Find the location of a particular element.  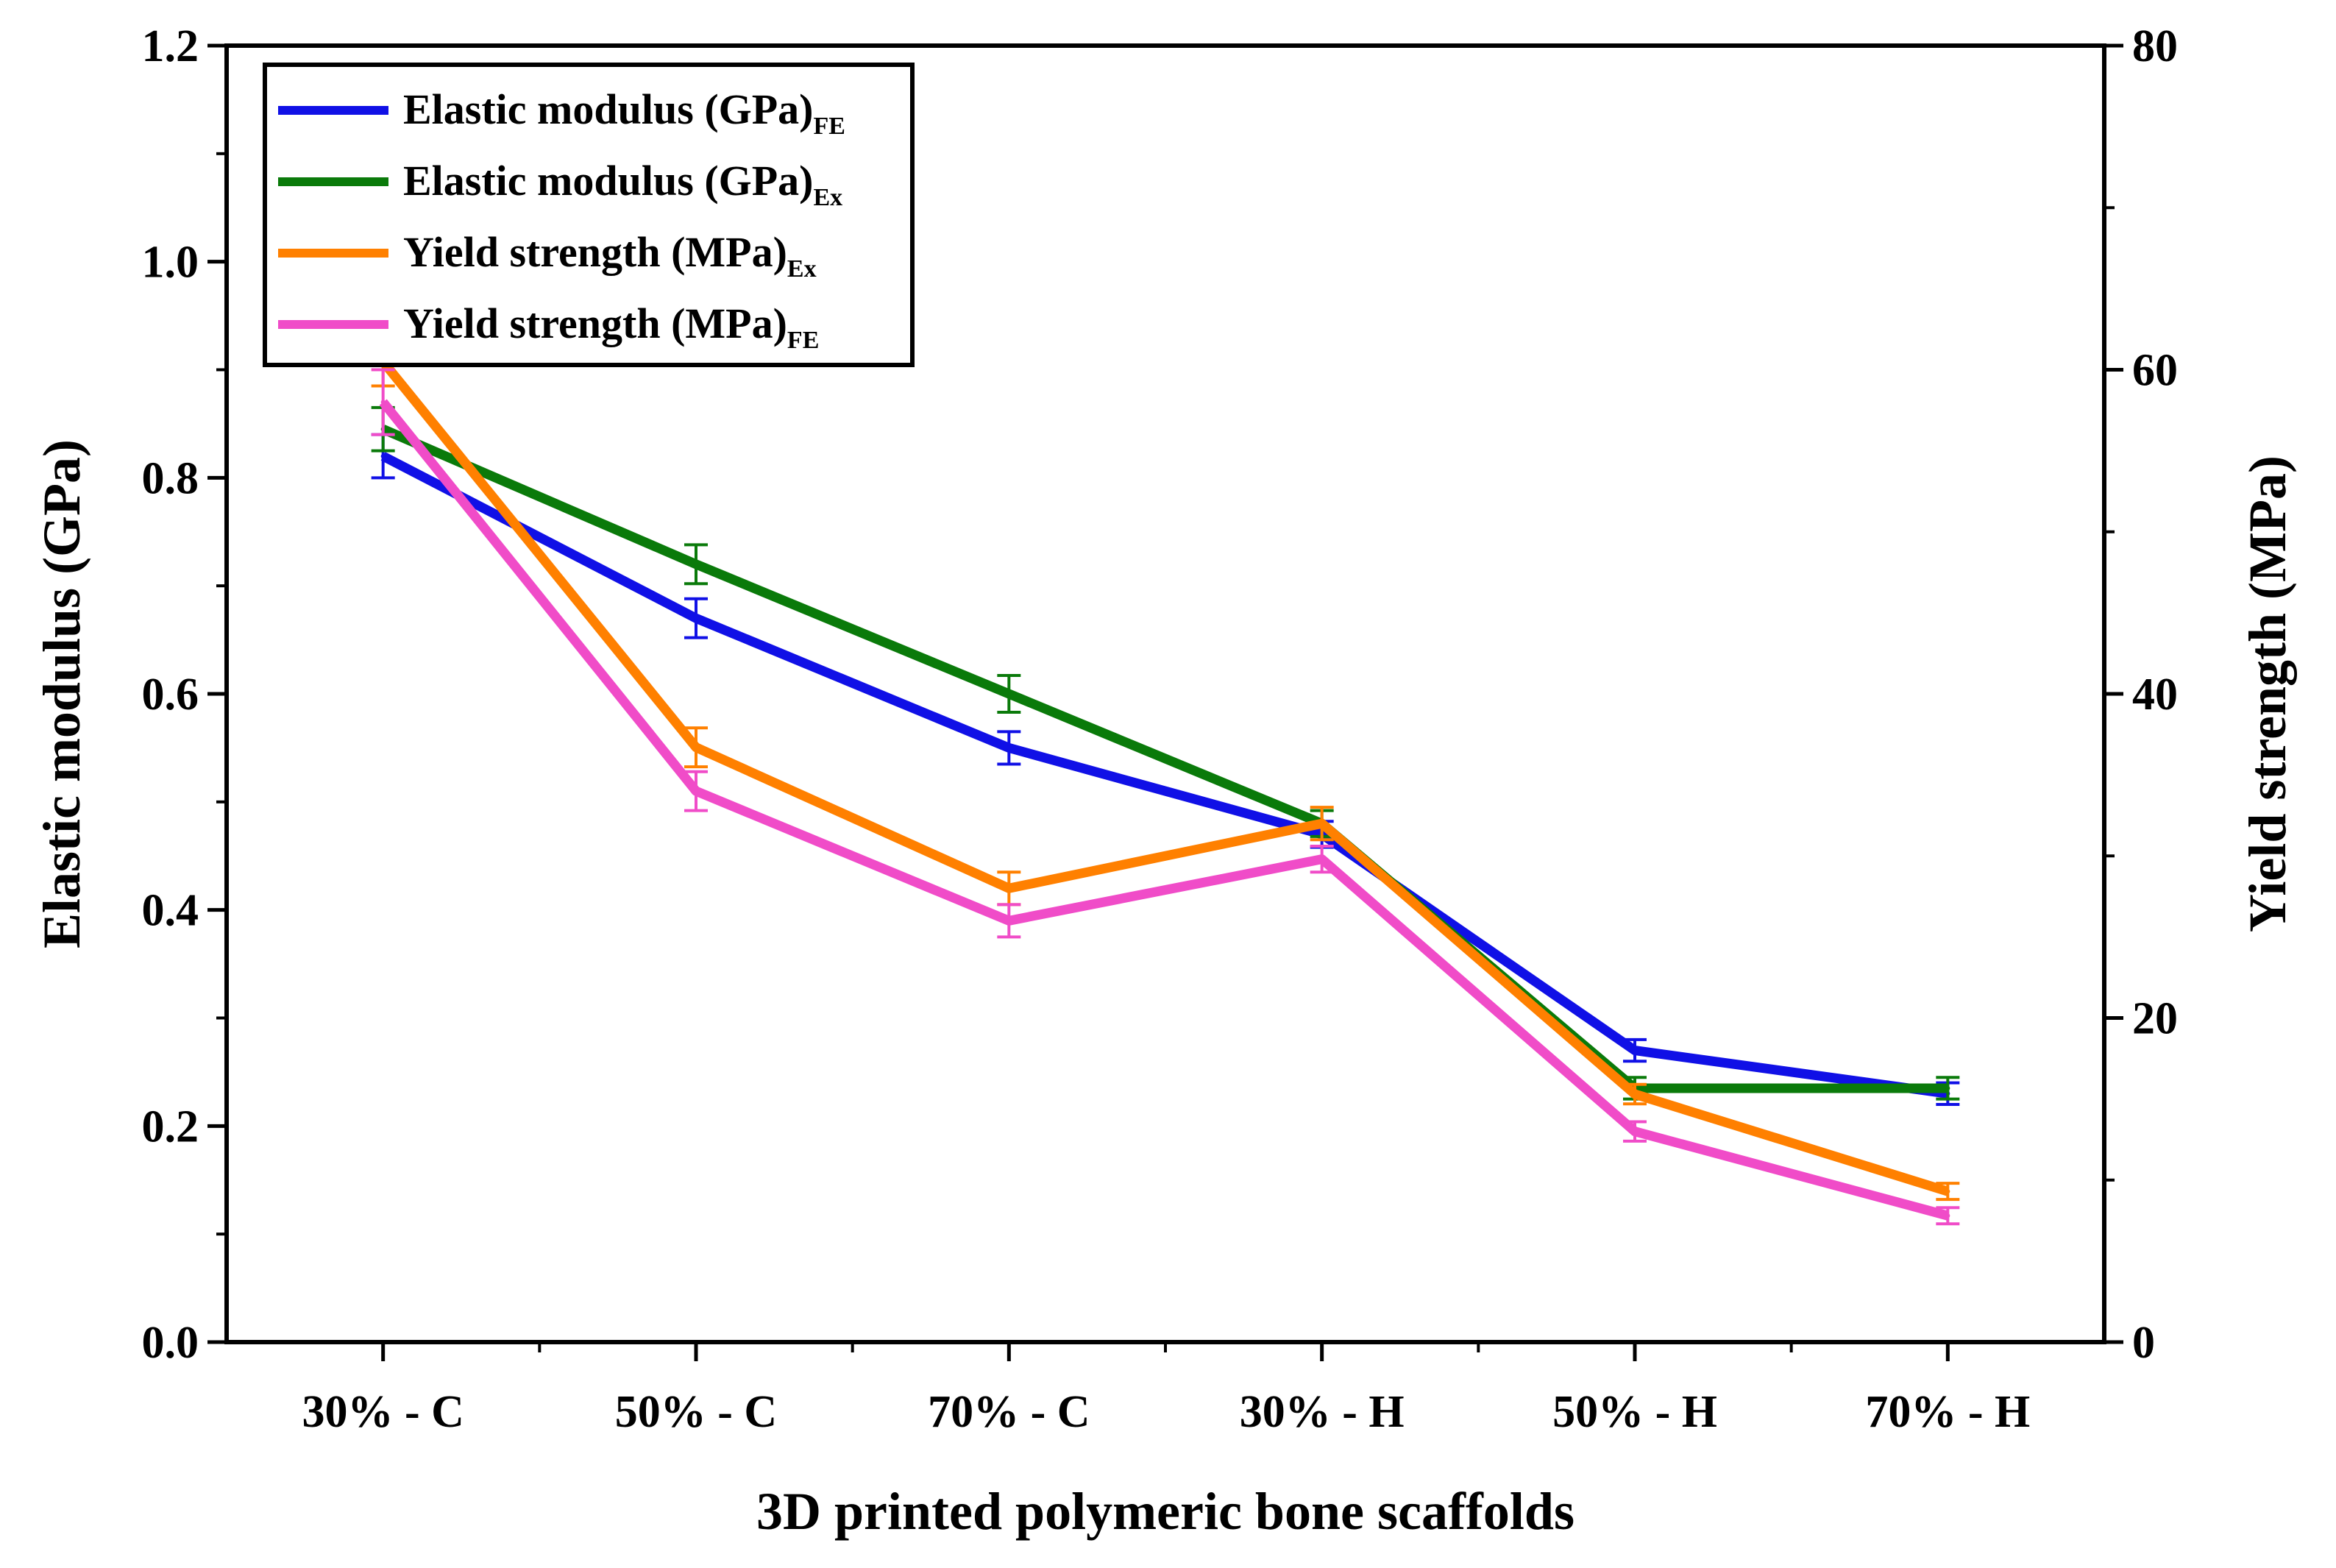

x-tick-label: 30% - C is located at coordinates (383, 1412).